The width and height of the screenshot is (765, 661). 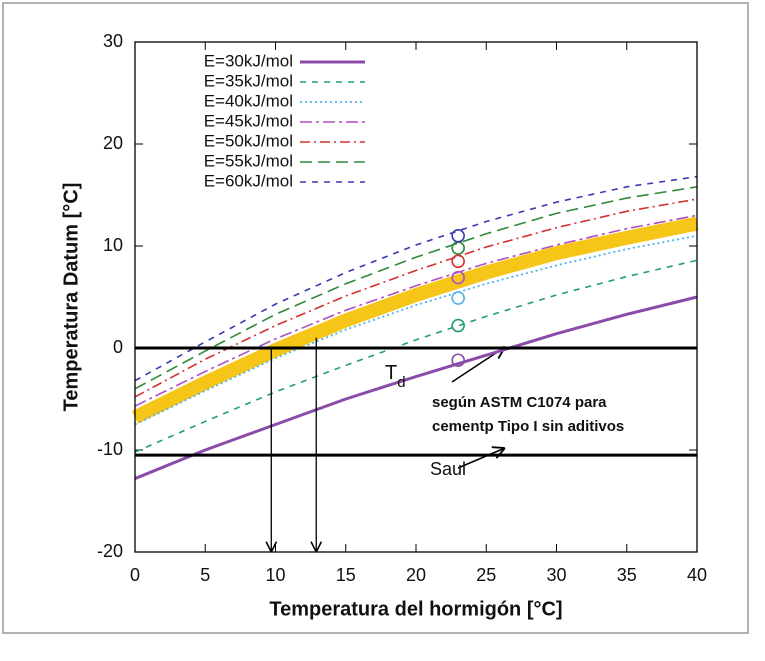 What do you see at coordinates (697, 575) in the screenshot?
I see `x-tick-label: 40` at bounding box center [697, 575].